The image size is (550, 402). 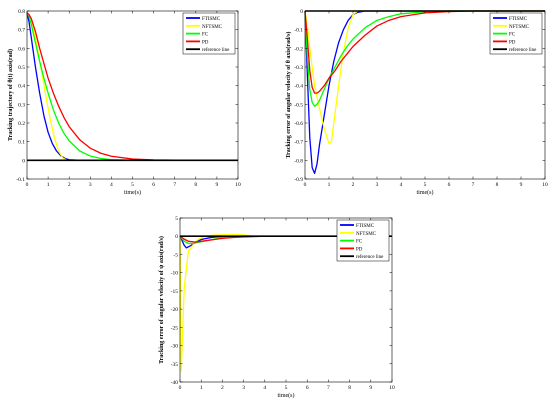 I want to click on y-tick-label: -35, so click(x=175, y=365).